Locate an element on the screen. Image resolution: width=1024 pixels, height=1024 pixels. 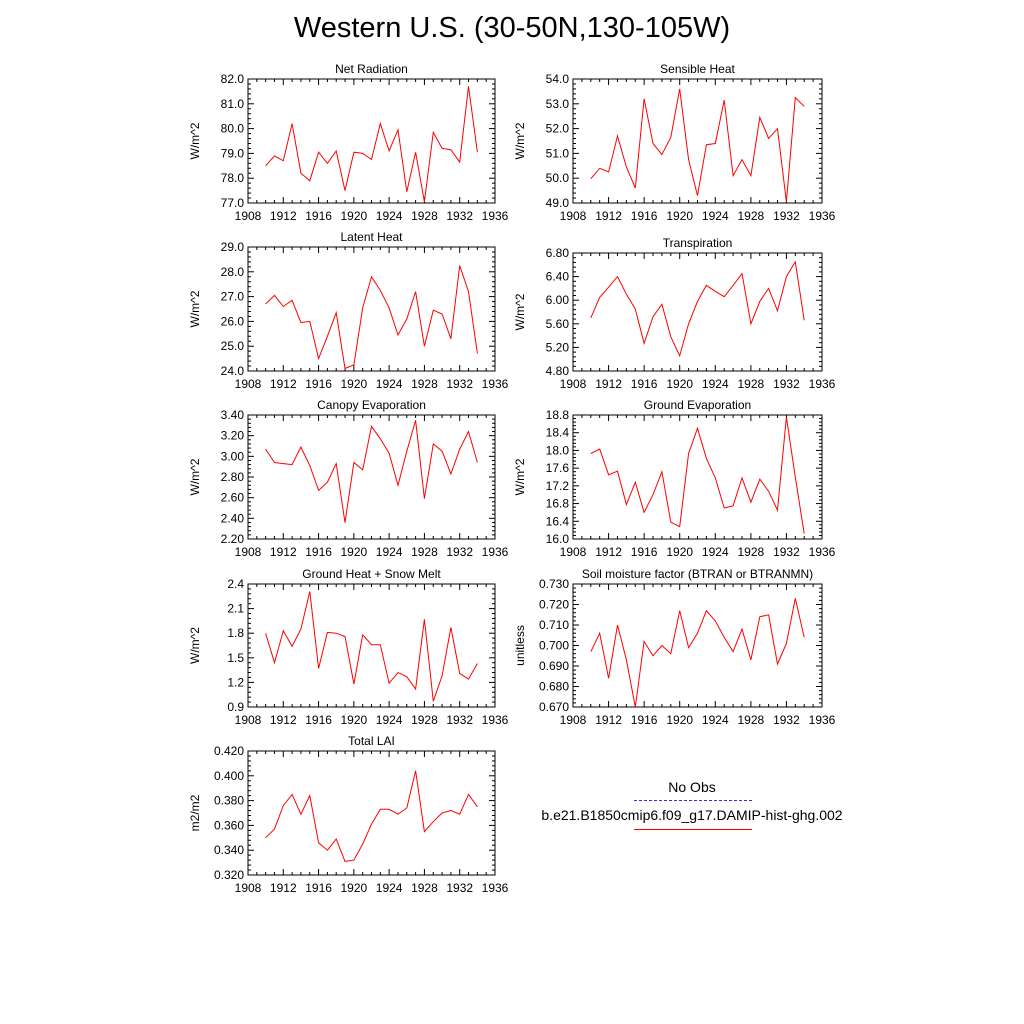
panel-6-xtick-label: 1924 is located at coordinates (389, 720).